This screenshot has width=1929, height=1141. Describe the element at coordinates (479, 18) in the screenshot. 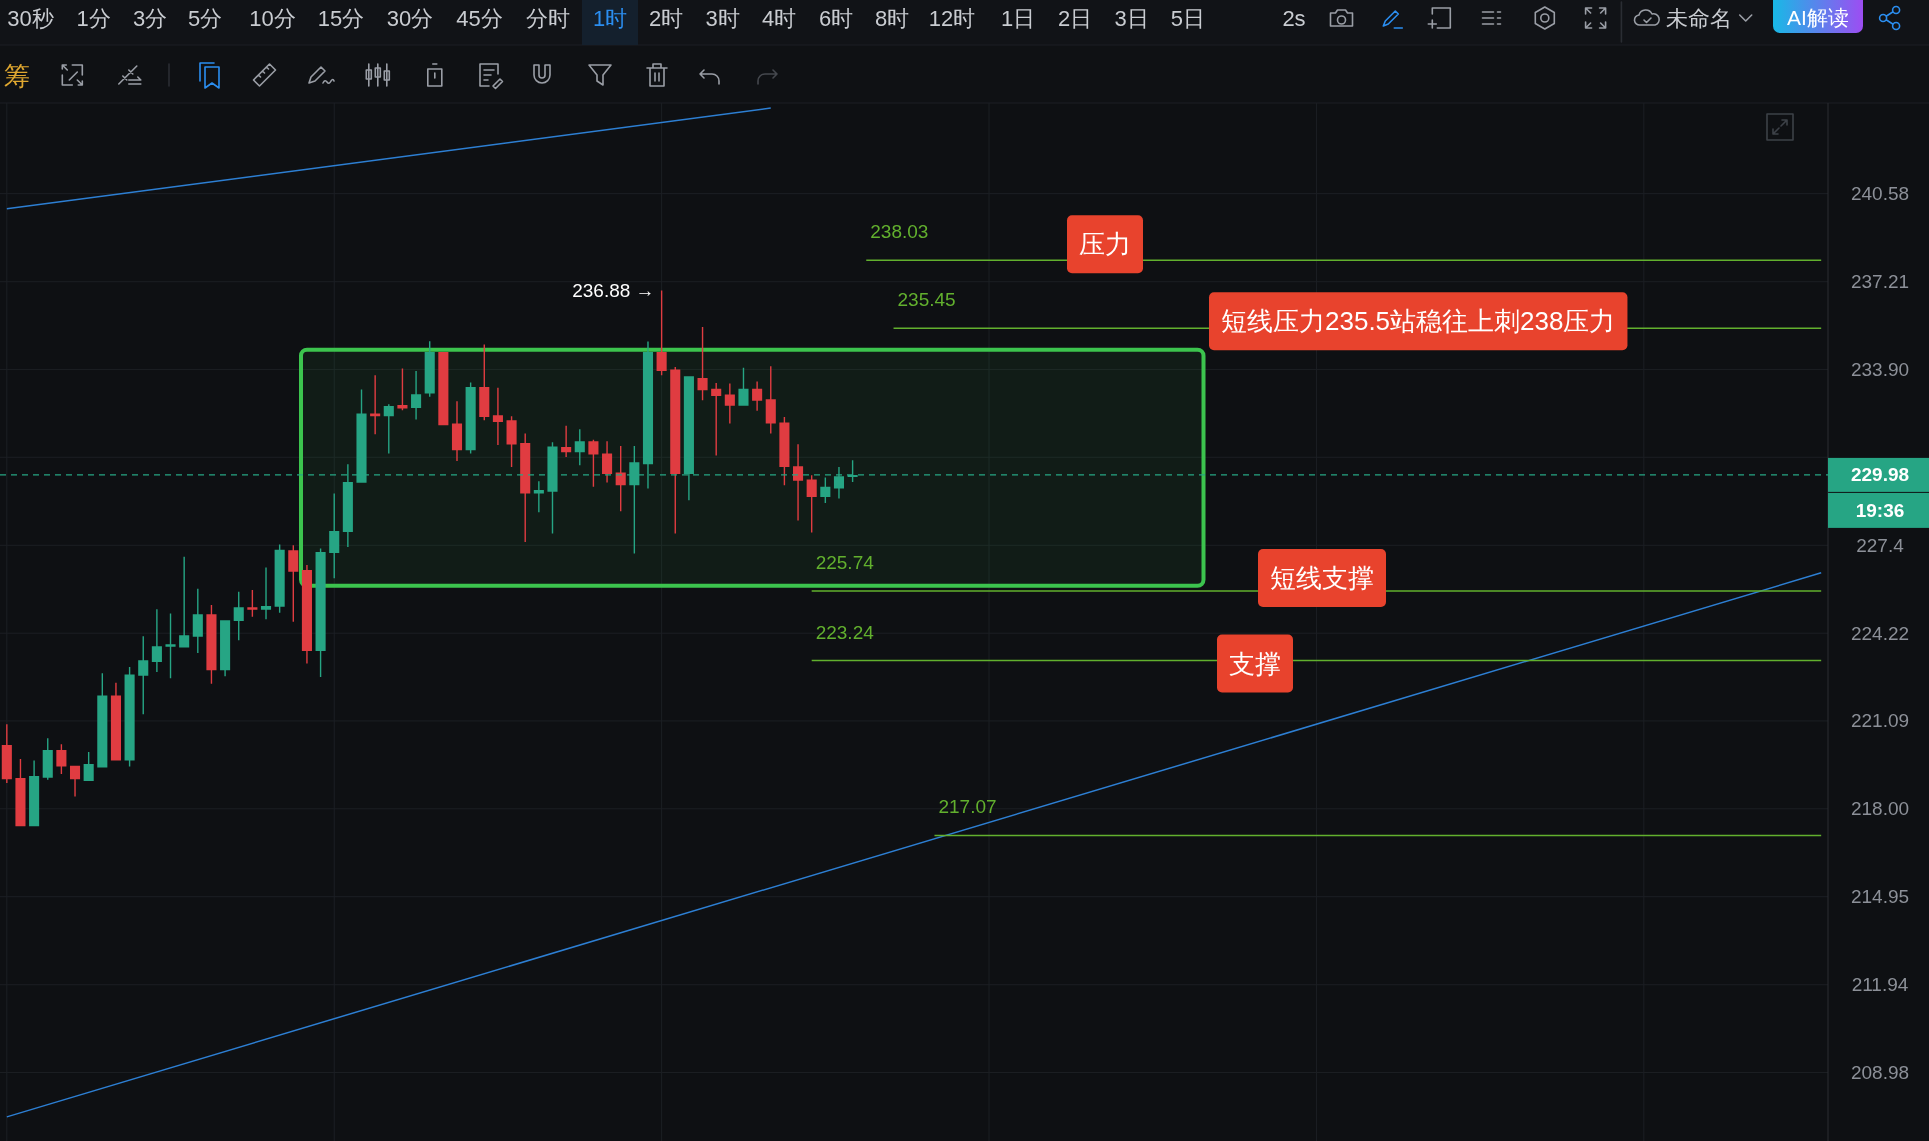

I see `text: 45分` at that location.